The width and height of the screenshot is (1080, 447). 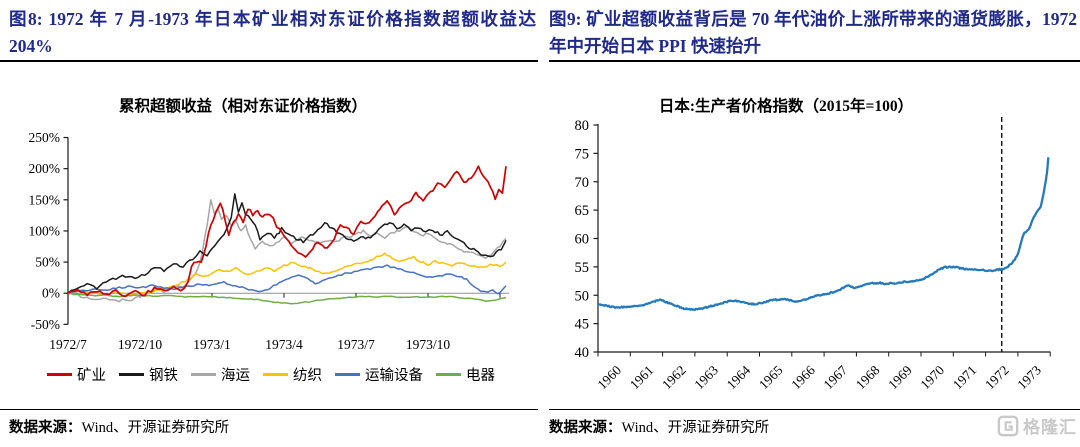 What do you see at coordinates (1029, 377) in the screenshot?
I see `svg-text: 1973` at bounding box center [1029, 377].